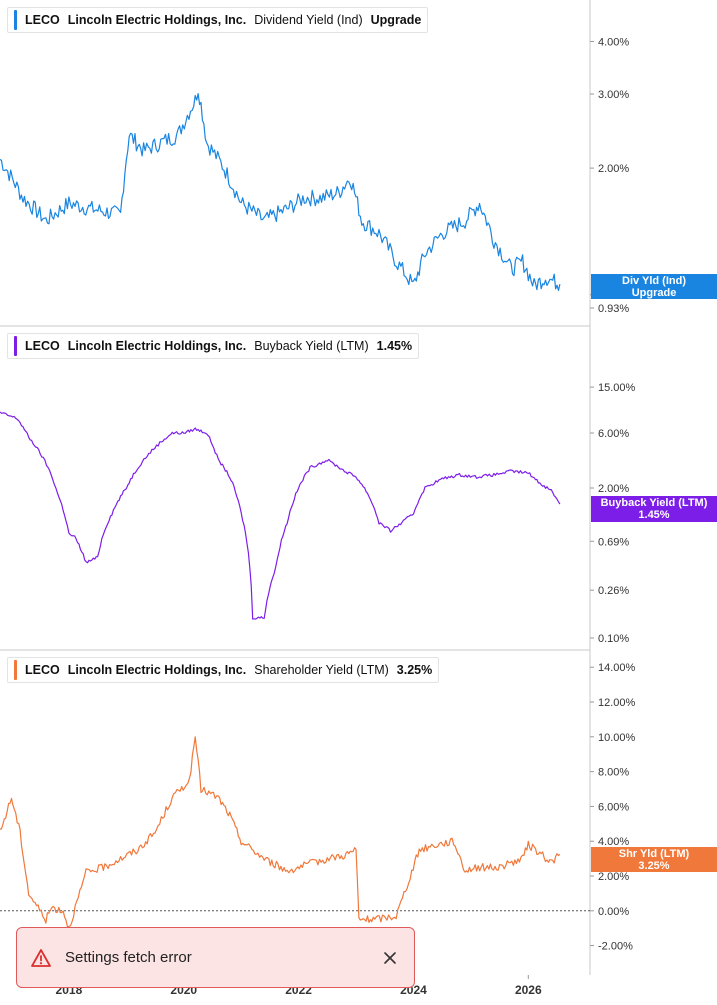 This screenshot has width=717, height=1005. I want to click on y-tick-label: 0.00%, so click(613, 912).